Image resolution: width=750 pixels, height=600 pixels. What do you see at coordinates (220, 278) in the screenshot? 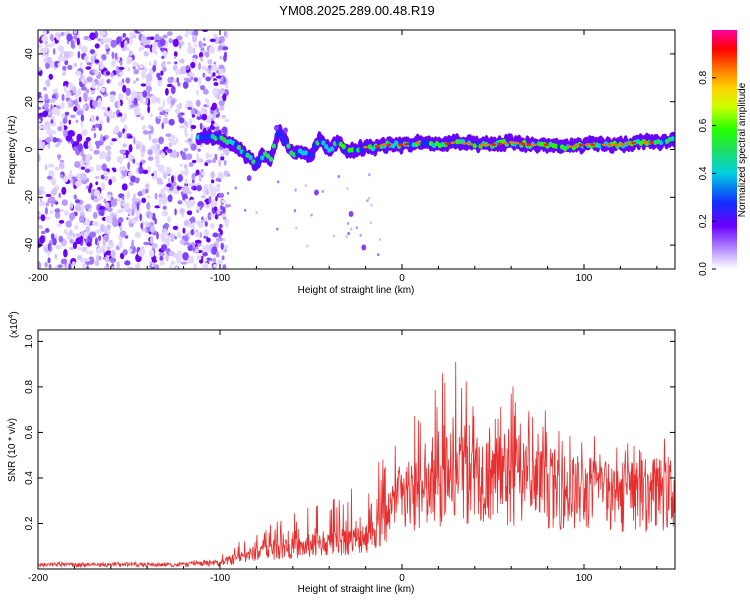
I see `spectrogram-x-tick-label: -100` at bounding box center [220, 278].